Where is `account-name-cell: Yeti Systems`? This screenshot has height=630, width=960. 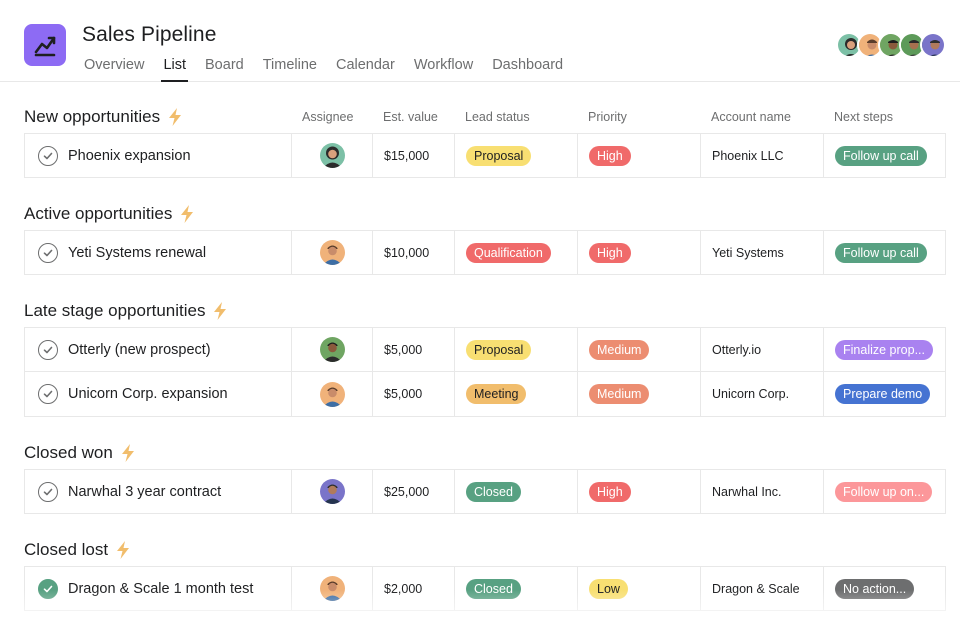 account-name-cell: Yeti Systems is located at coordinates (761, 252).